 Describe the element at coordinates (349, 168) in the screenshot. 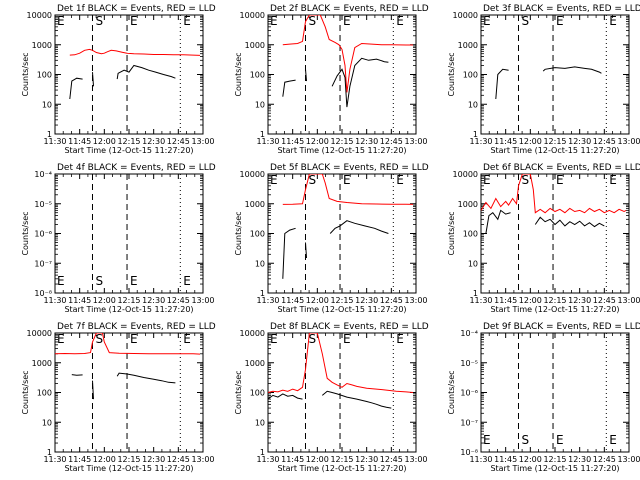

I see `panel-title: Det 5f BLACK = Events, RED = LLD` at that location.